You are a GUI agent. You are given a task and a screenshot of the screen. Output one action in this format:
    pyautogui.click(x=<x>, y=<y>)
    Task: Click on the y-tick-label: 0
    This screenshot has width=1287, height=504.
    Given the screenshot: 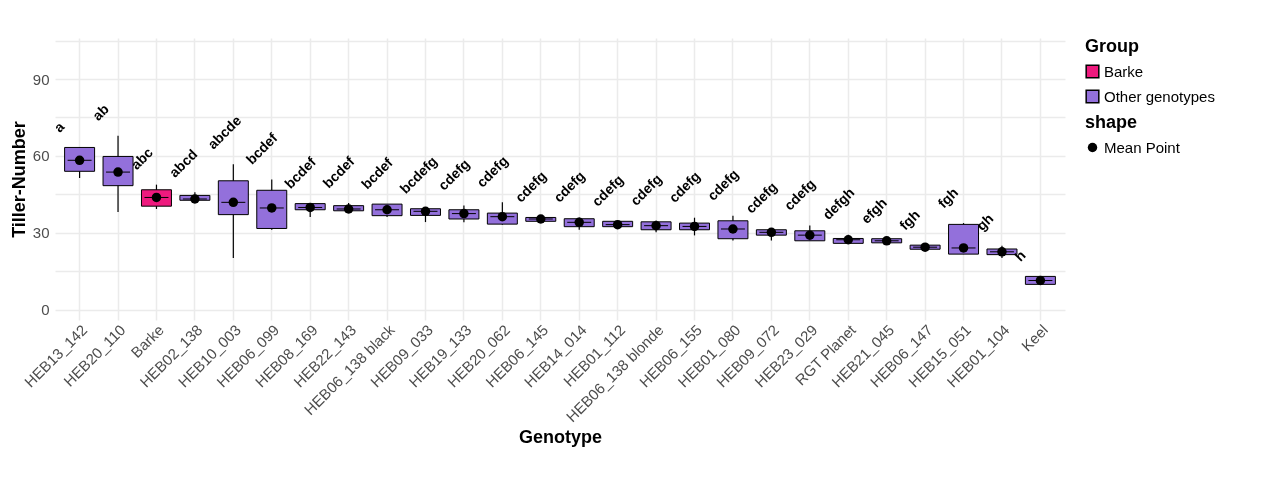 What is the action you would take?
    pyautogui.click(x=45, y=310)
    